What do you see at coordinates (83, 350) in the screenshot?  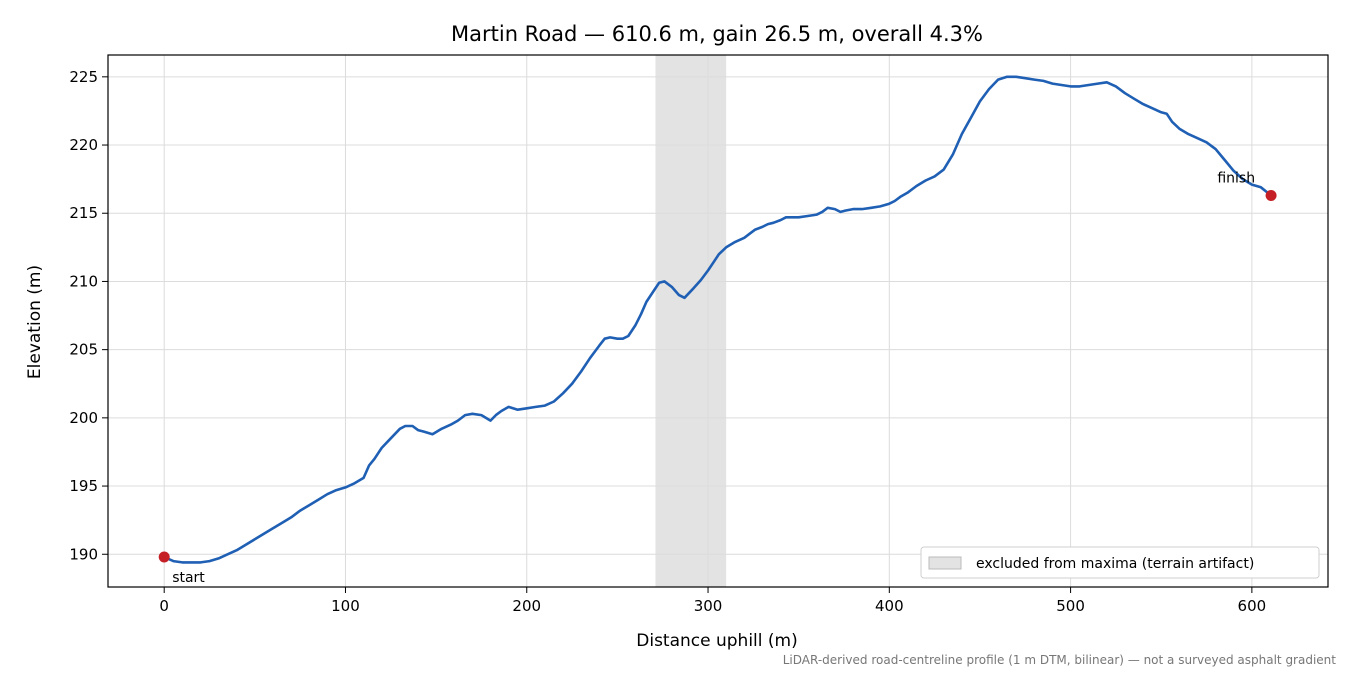 I see `y-tick-label: 205` at bounding box center [83, 350].